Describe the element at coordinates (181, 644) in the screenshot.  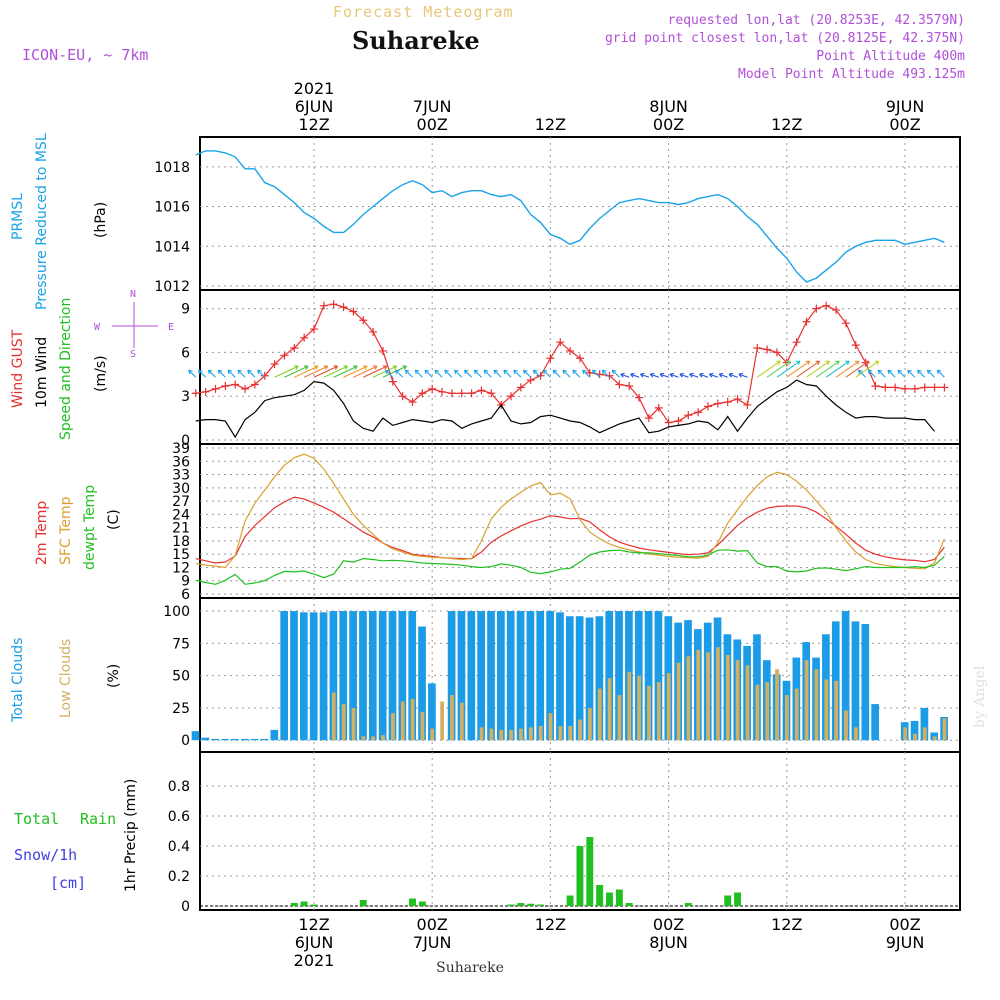
I see `clouds-ytick-label: 75` at that location.